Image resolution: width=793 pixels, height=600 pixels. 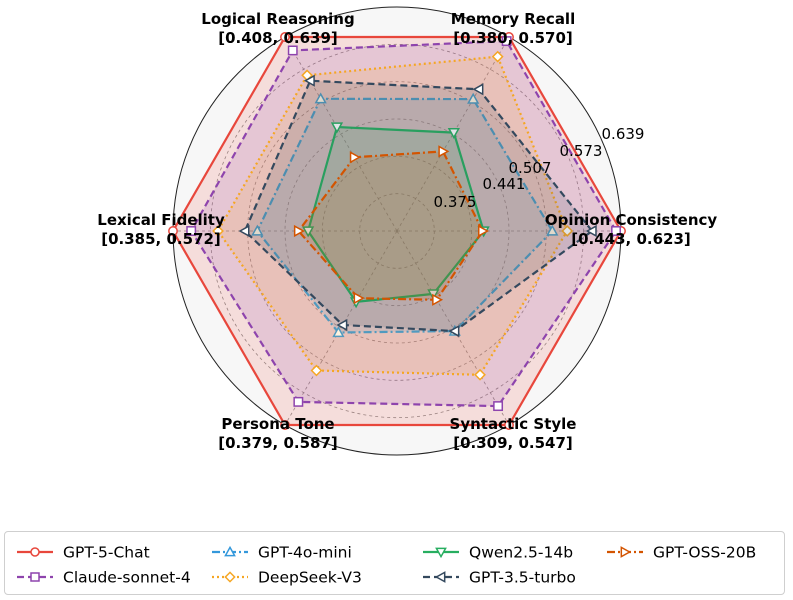 I want to click on axis-label-name: Syntactic Style, so click(x=513, y=424).